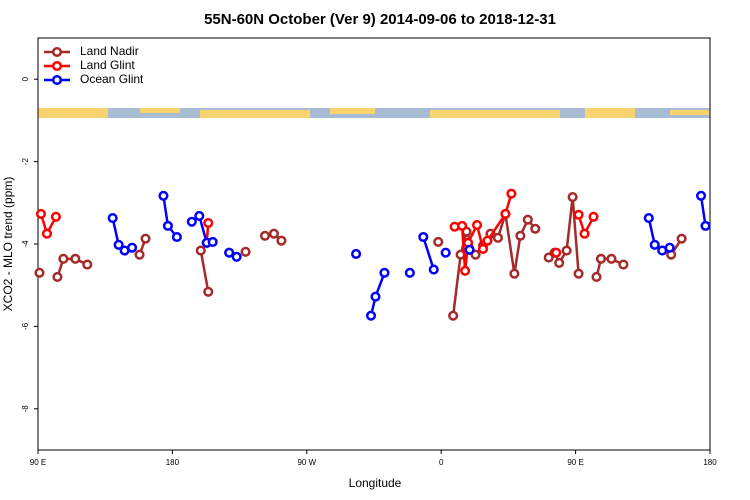 The width and height of the screenshot is (750, 500). I want to click on y-tick-label: -4, so click(25, 244).